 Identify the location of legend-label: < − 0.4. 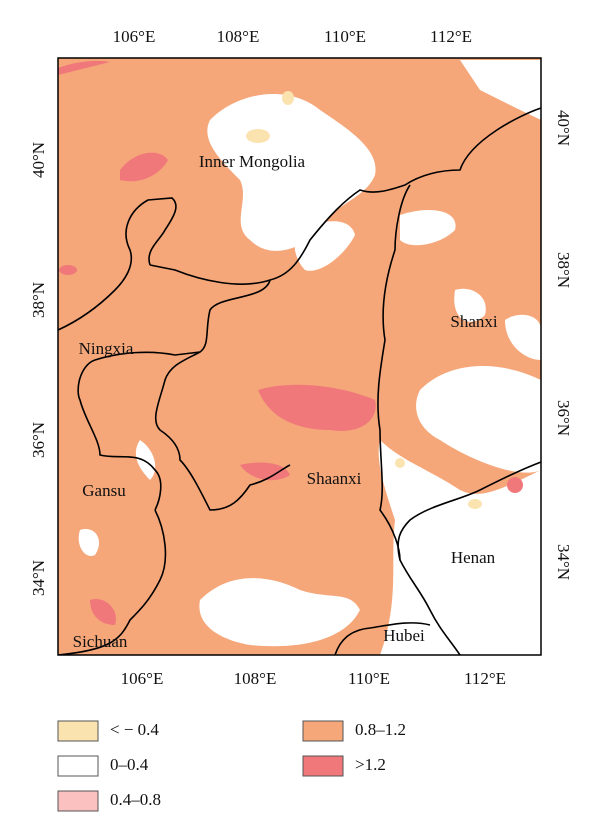
(134, 729).